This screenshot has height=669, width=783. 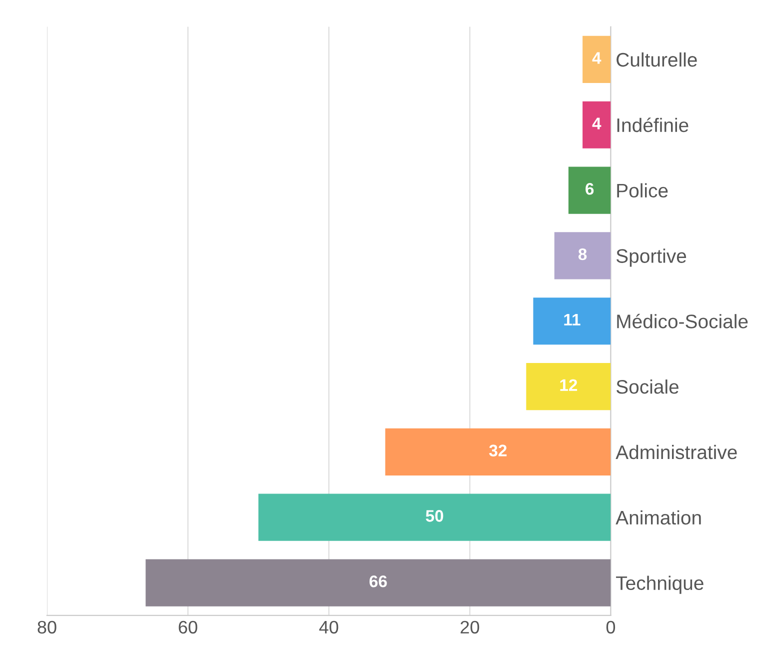 I want to click on data-label: 66, so click(x=378, y=581).